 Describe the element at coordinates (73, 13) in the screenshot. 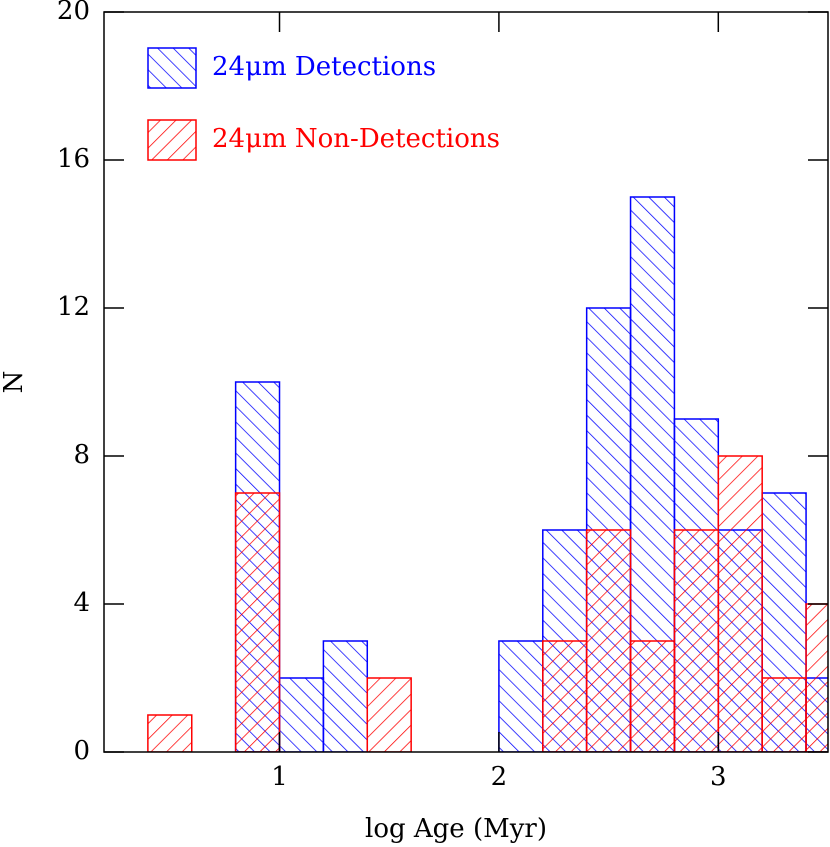

I see `y-tick-label: 20` at that location.